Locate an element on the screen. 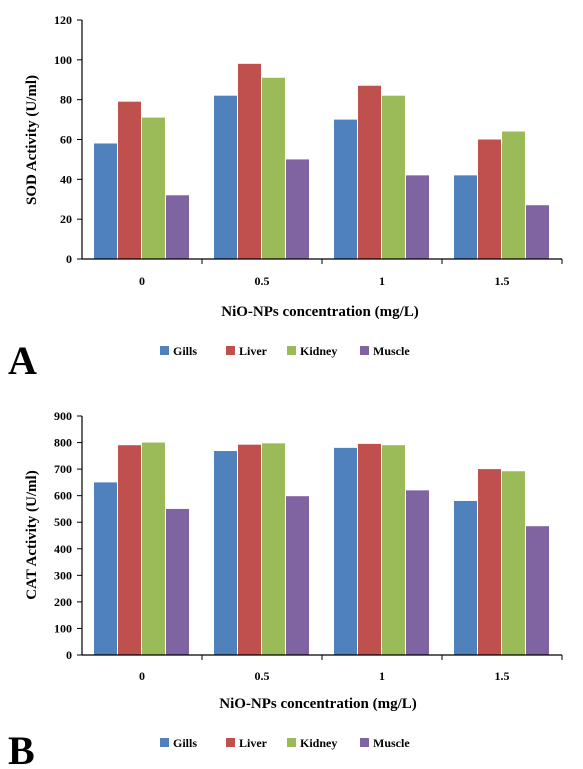 The width and height of the screenshot is (583, 769). y-tick-label: 20 is located at coordinates (66, 219).